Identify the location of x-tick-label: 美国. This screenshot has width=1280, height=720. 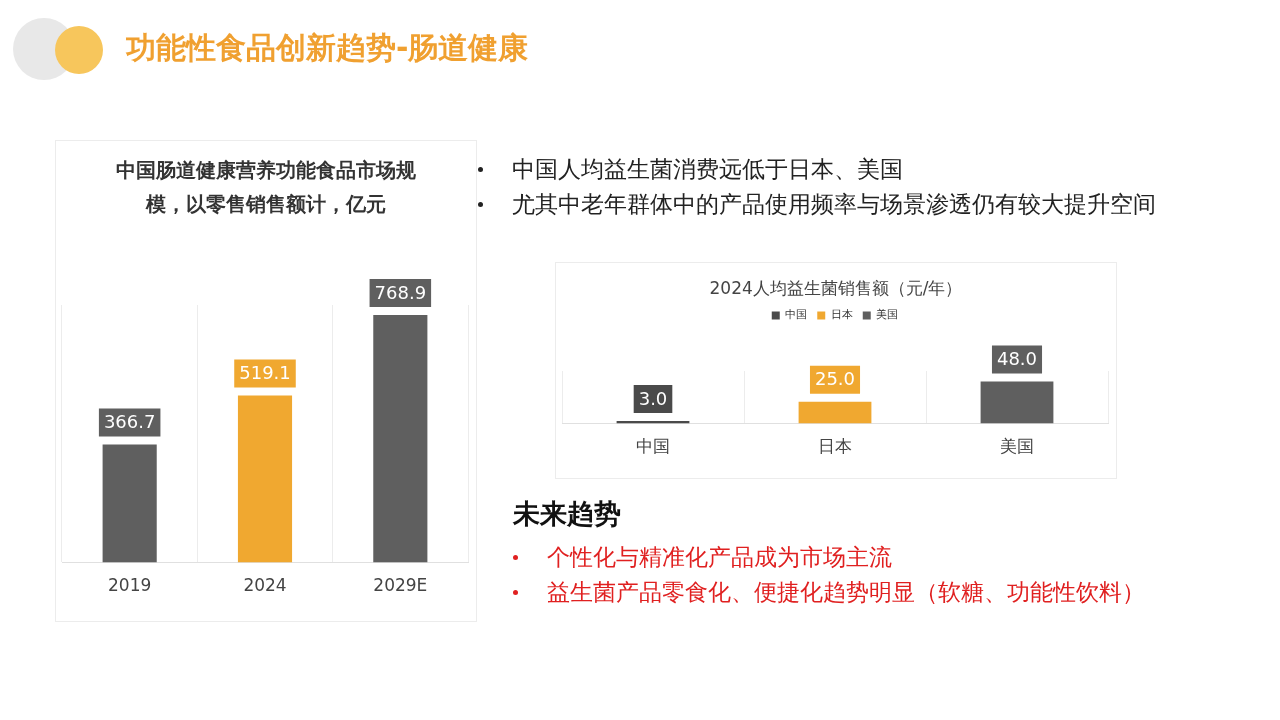
(1017, 446).